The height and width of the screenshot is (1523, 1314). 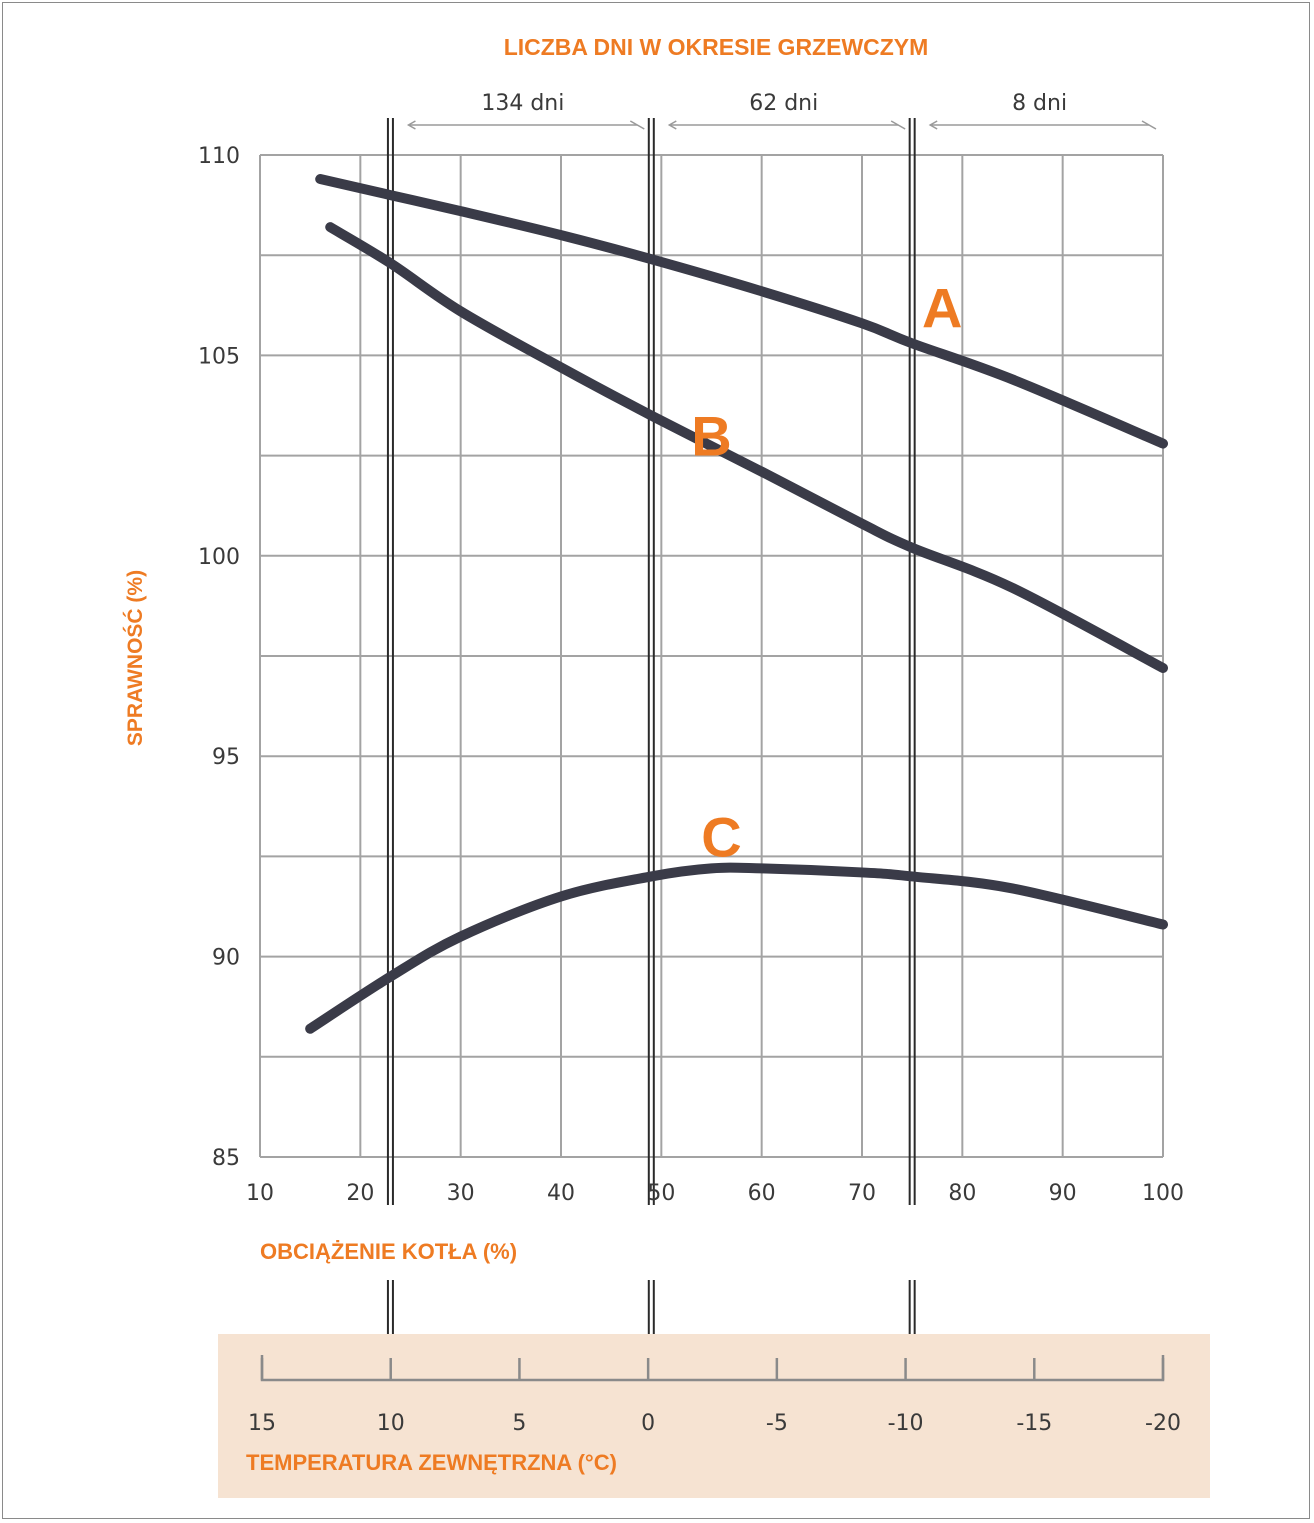 What do you see at coordinates (360, 1193) in the screenshot?
I see `x-tick-label: 20` at bounding box center [360, 1193].